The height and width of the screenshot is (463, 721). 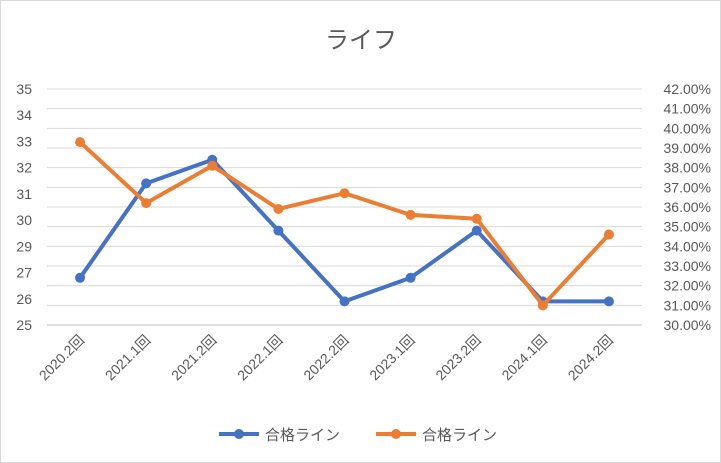 I want to click on legend: 合格ライン 合格ライン, so click(x=358, y=435).